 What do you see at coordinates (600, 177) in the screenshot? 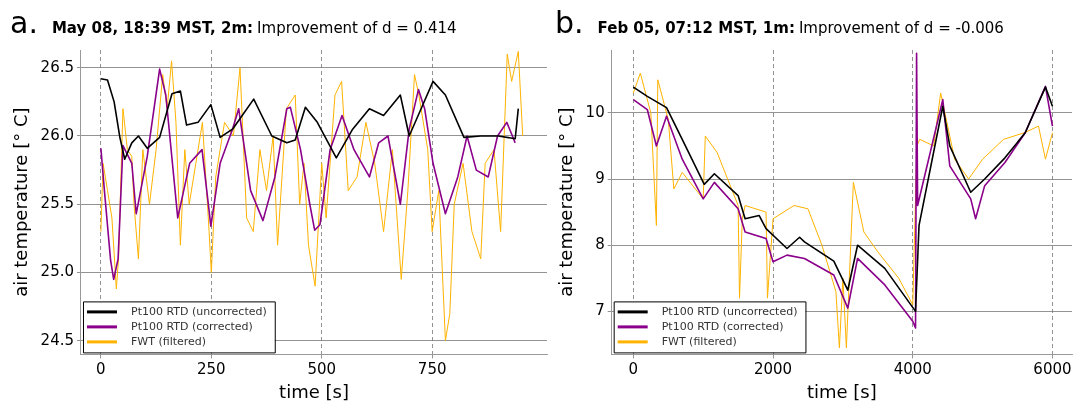
I see `y-tick-label: 9` at bounding box center [600, 177].